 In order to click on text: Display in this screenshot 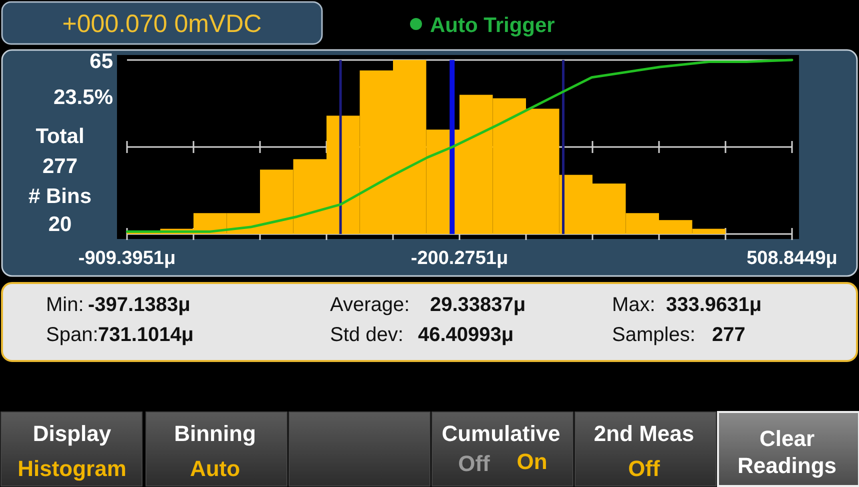, I will do `click(72, 433)`.